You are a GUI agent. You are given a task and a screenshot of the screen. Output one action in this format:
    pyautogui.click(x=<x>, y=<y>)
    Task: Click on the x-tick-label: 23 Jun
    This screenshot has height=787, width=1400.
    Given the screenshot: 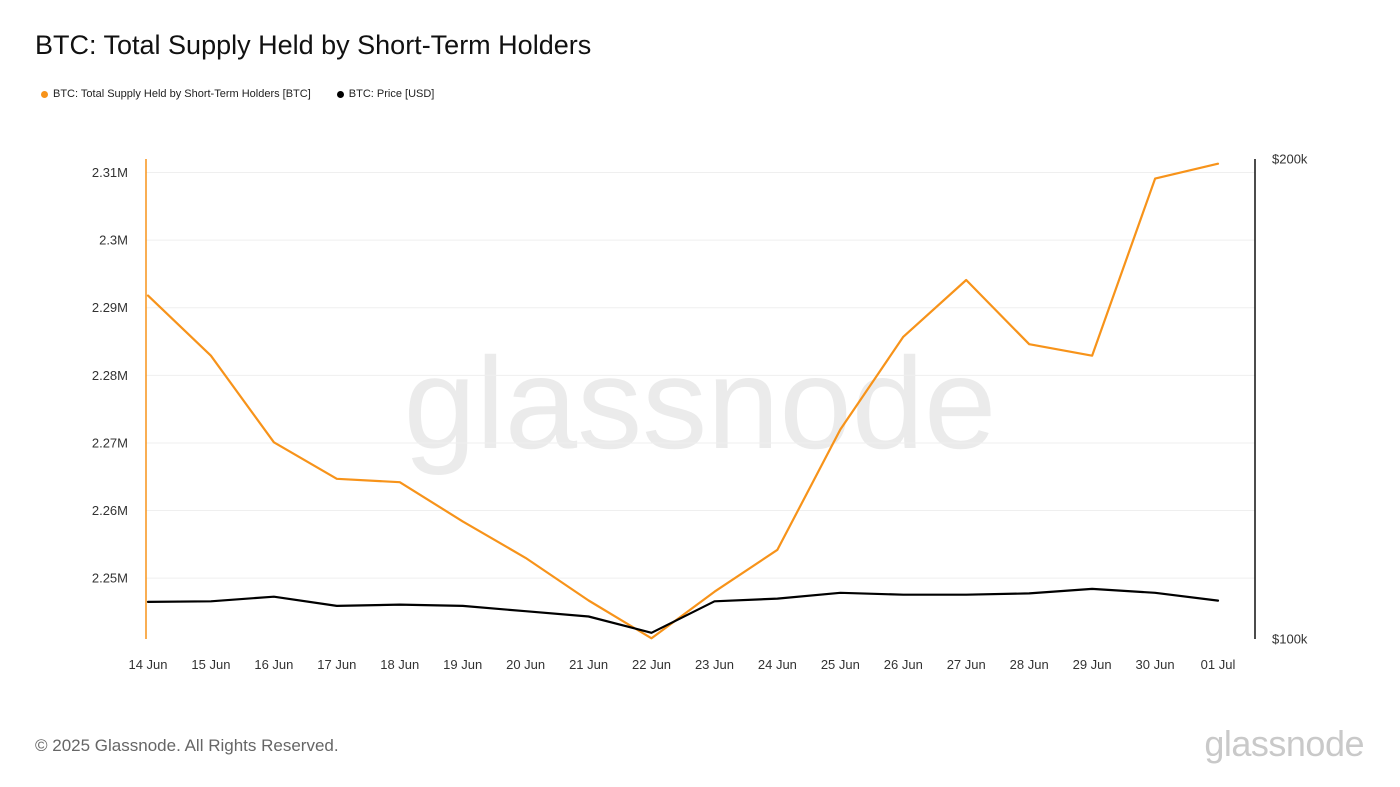 What is the action you would take?
    pyautogui.click(x=714, y=664)
    